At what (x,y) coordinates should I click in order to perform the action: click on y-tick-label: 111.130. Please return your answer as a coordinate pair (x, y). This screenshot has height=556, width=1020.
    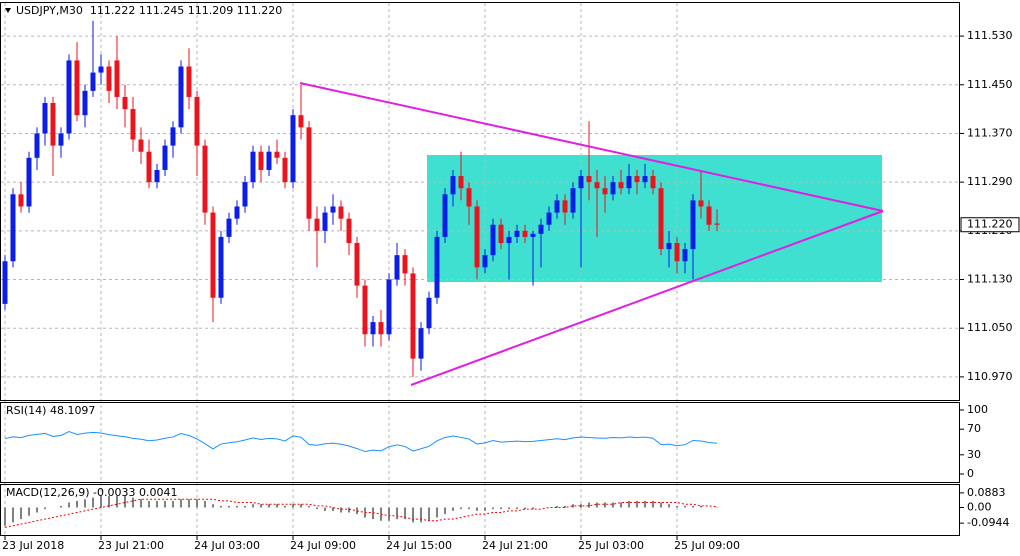
    Looking at the image, I should click on (990, 279).